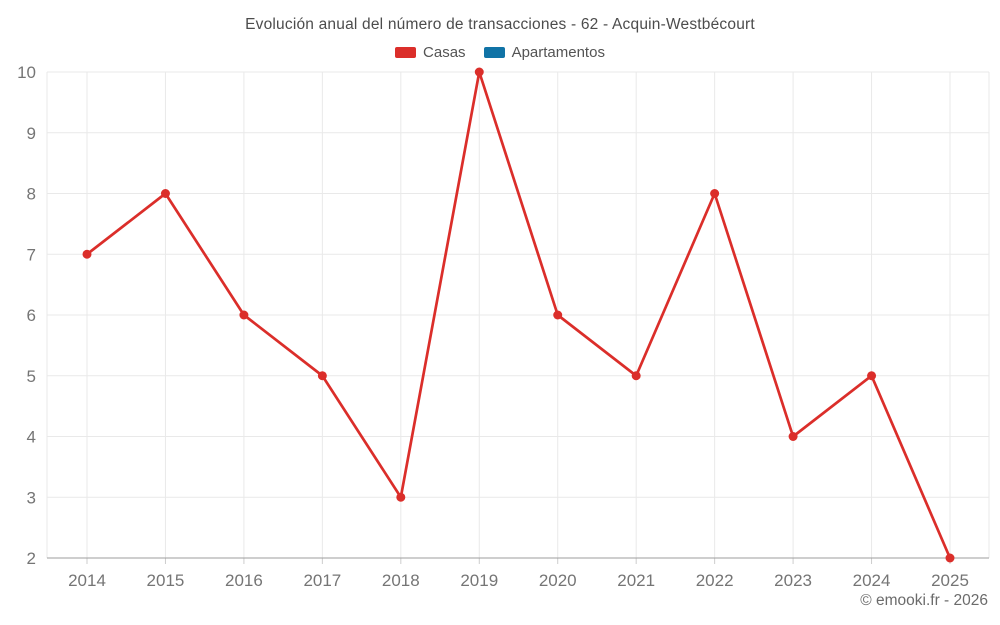  What do you see at coordinates (793, 580) in the screenshot?
I see `x-axis-label: 2023` at bounding box center [793, 580].